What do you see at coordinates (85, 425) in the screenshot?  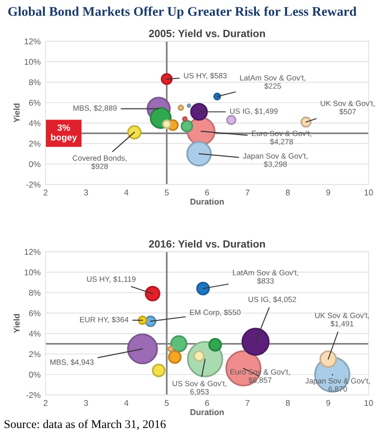 I see `source-note: Source: data as of March 31, 2016` at bounding box center [85, 425].